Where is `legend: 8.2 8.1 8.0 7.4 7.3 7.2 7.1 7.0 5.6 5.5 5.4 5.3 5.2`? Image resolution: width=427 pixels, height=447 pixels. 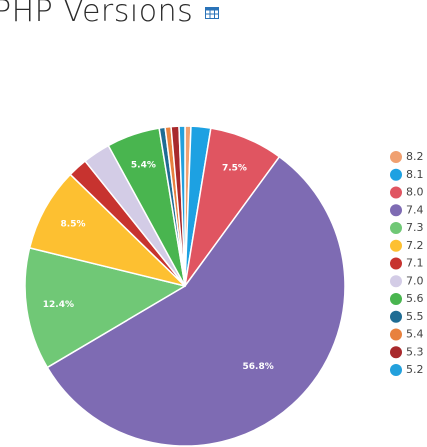
legend: 8.2 8.1 8.0 7.4 7.3 7.2 7.1 7.0 5.6 5.5 5.4 5.3 5.2 is located at coordinates (407, 263).